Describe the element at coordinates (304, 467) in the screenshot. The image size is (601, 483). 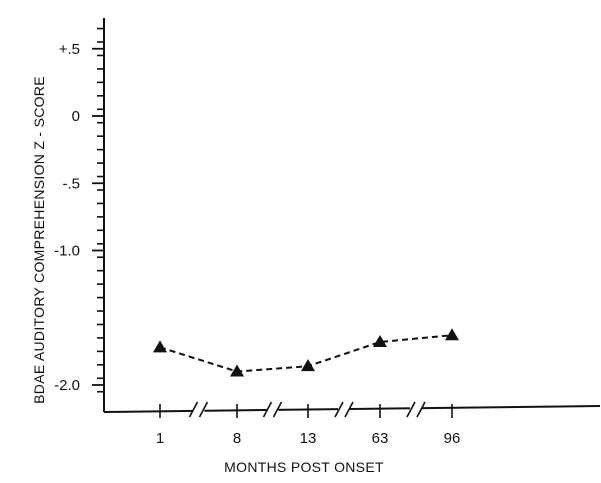
I see `x-axis-title: MONTHS POST ONSET` at that location.